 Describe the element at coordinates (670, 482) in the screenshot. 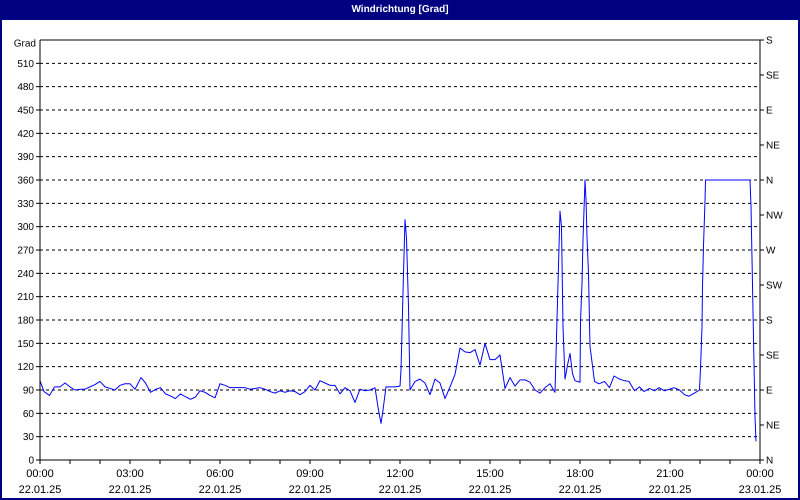

I see `x-tick-label: 21:00 22.01.25` at that location.